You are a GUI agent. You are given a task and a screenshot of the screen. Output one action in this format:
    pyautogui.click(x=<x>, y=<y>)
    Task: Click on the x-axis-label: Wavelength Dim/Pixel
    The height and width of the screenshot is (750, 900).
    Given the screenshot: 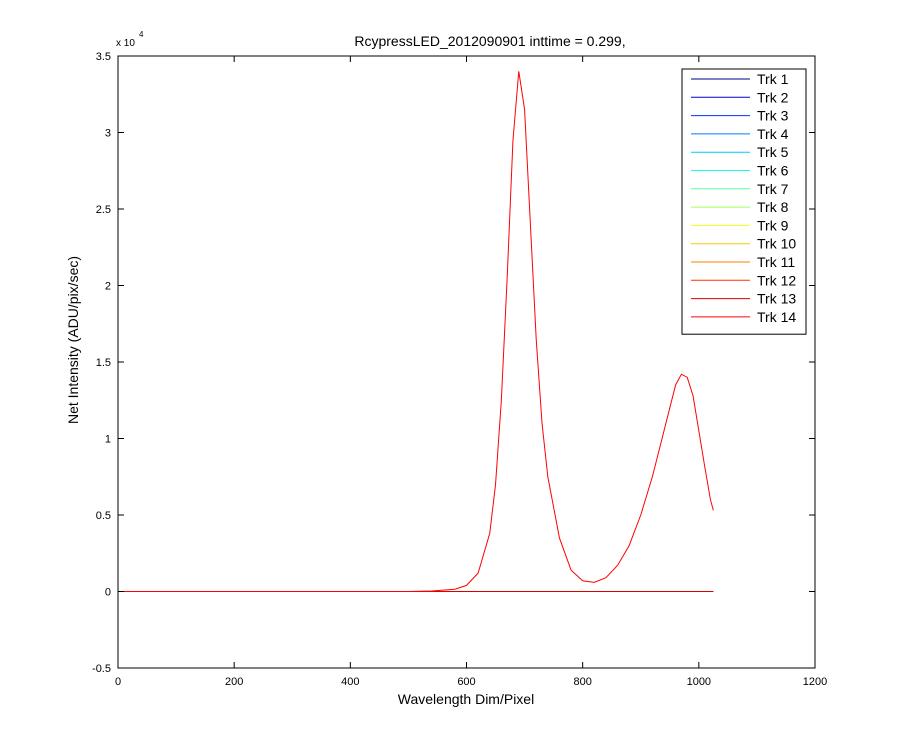 What is the action you would take?
    pyautogui.click(x=466, y=699)
    